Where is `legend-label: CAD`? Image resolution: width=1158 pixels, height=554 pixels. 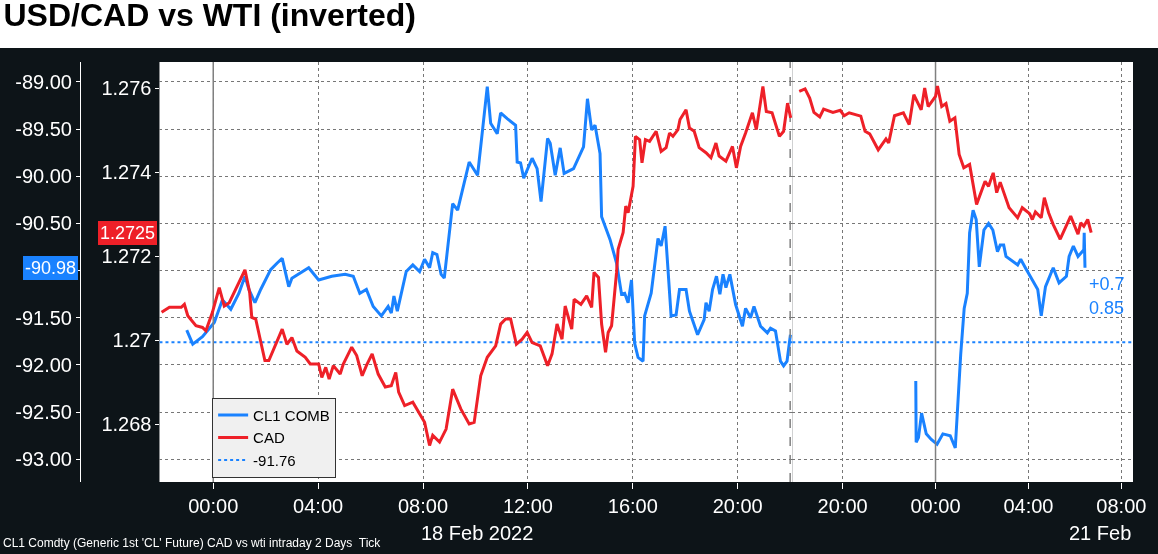
legend-label: CAD is located at coordinates (269, 438).